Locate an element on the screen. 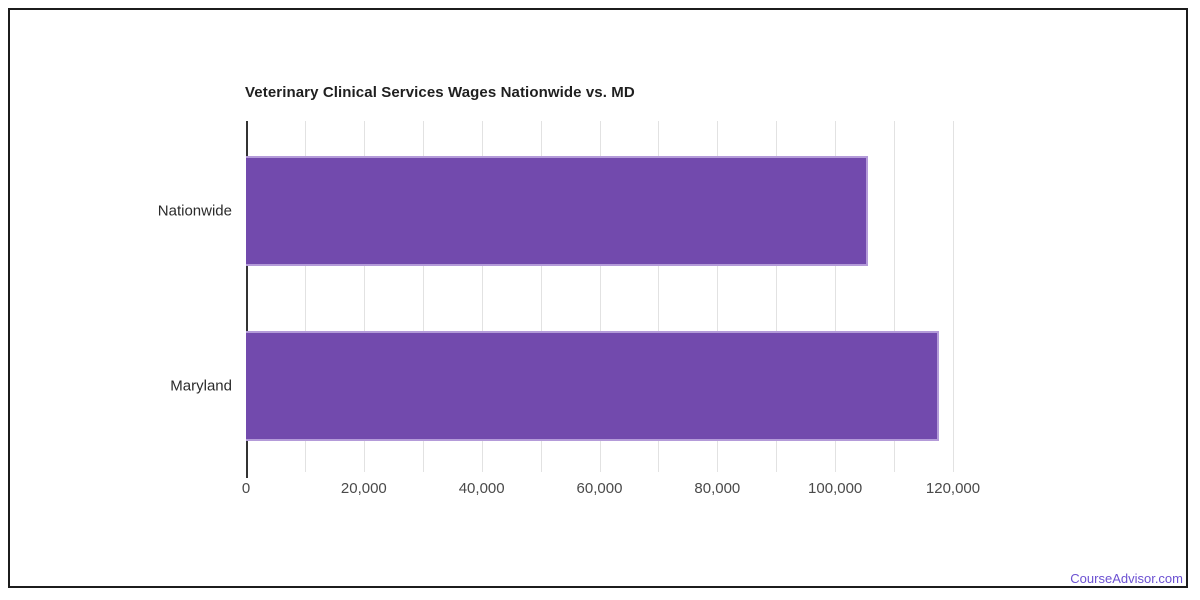 The height and width of the screenshot is (600, 1200). x-tick-label-60000: 60,000 is located at coordinates (599, 488).